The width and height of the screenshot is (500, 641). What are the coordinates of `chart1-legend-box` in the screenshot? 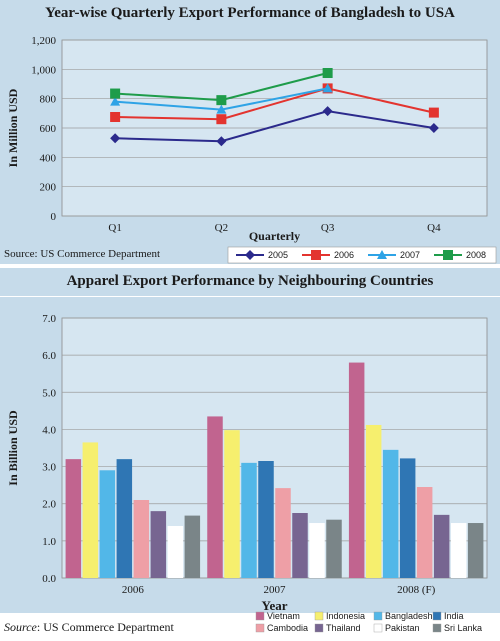 It's located at (362, 255).